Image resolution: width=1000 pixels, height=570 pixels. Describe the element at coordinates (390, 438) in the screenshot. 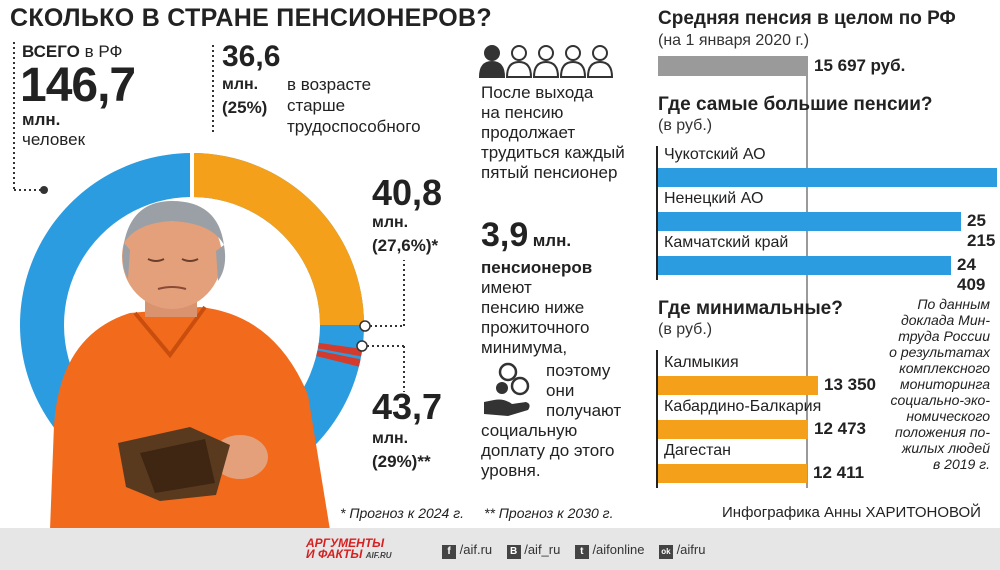

I see `seg3-unit: млн.` at that location.